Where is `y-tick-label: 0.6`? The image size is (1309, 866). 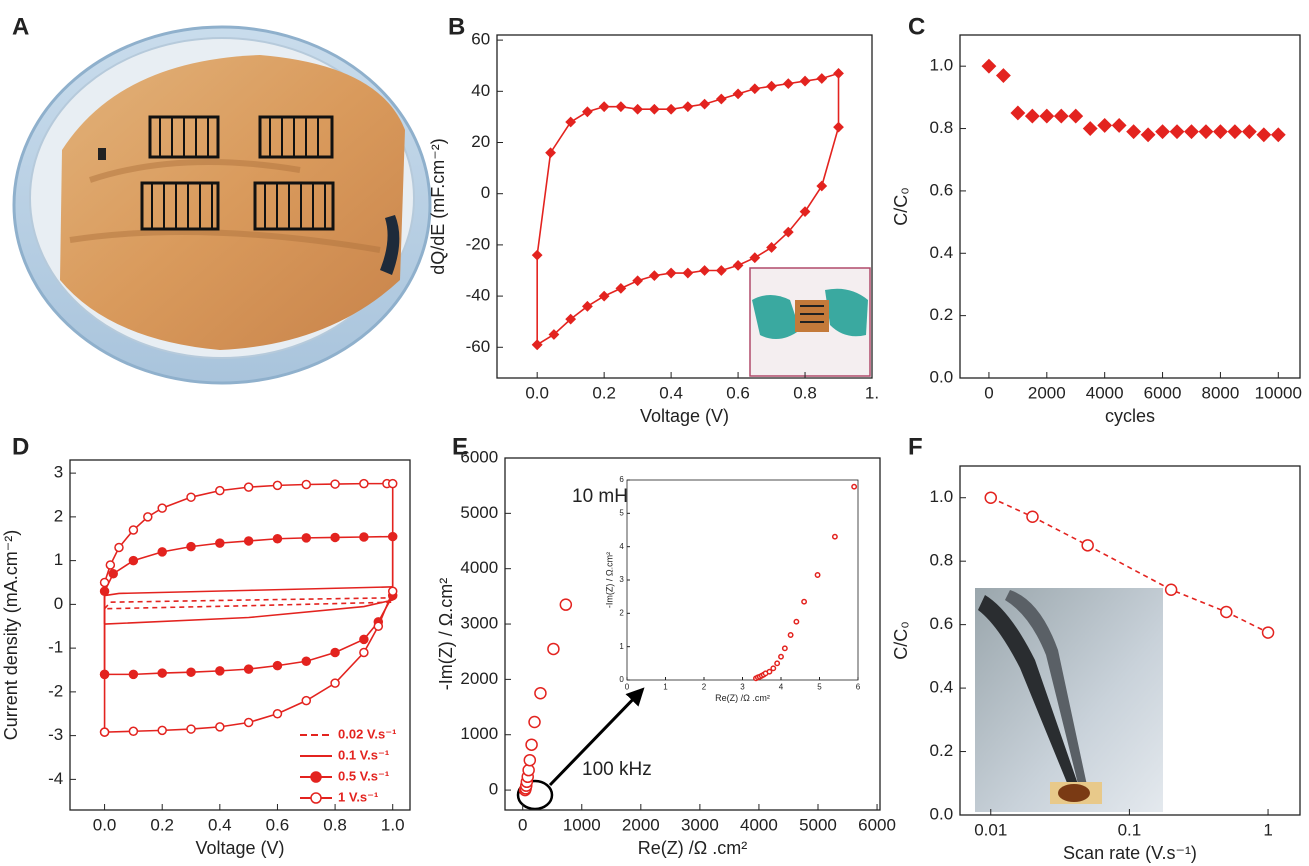 y-tick-label: 0.6 is located at coordinates (942, 623).